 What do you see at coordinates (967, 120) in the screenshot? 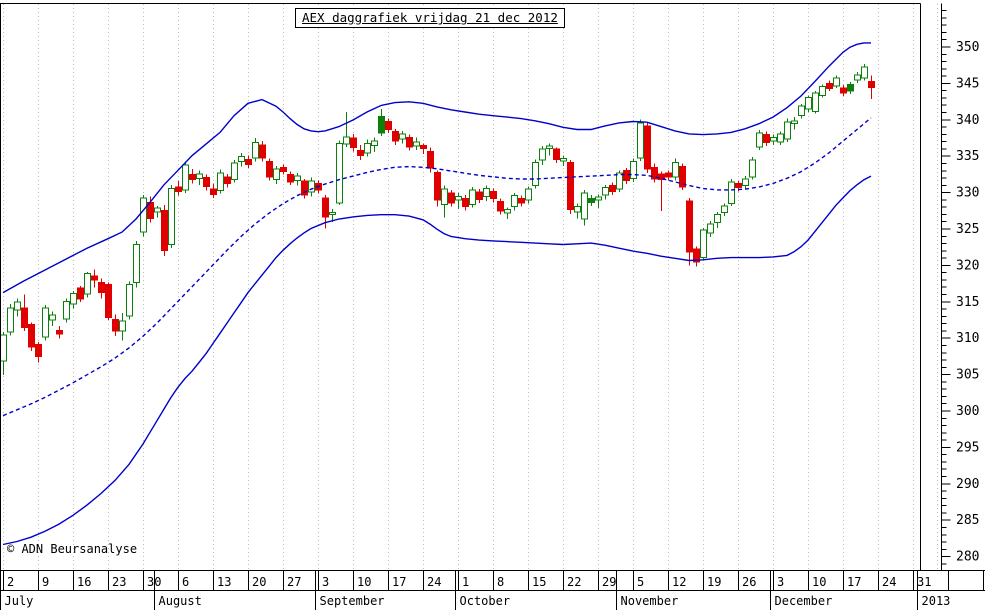
I see `y-axis-label: 340` at bounding box center [967, 120].